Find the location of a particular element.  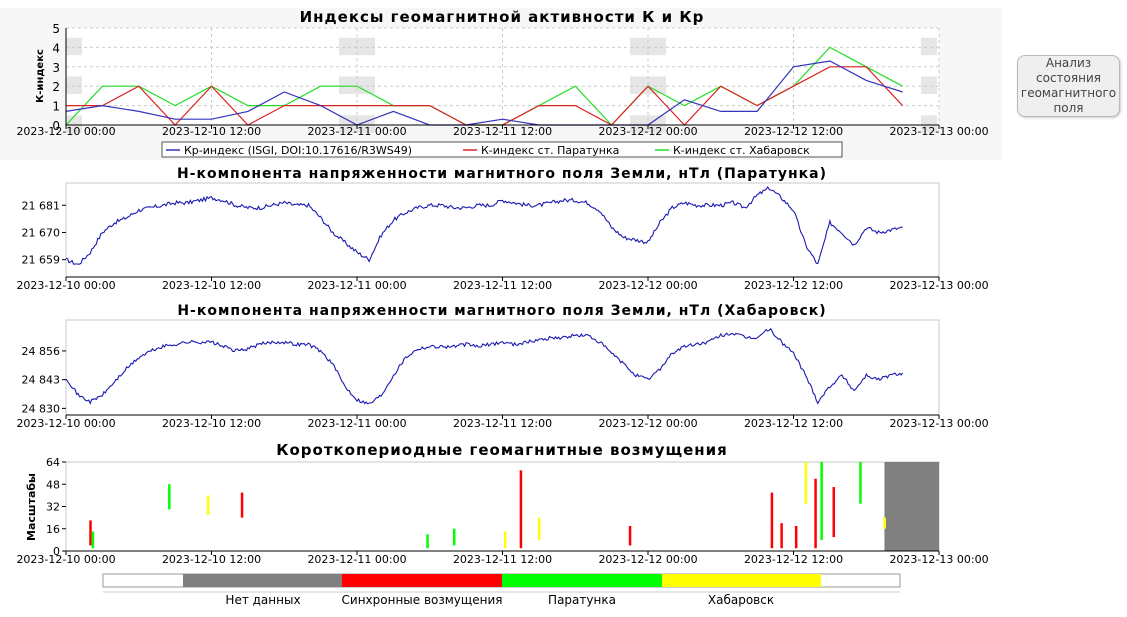

khabarovsk-plot-area is located at coordinates (502, 367).